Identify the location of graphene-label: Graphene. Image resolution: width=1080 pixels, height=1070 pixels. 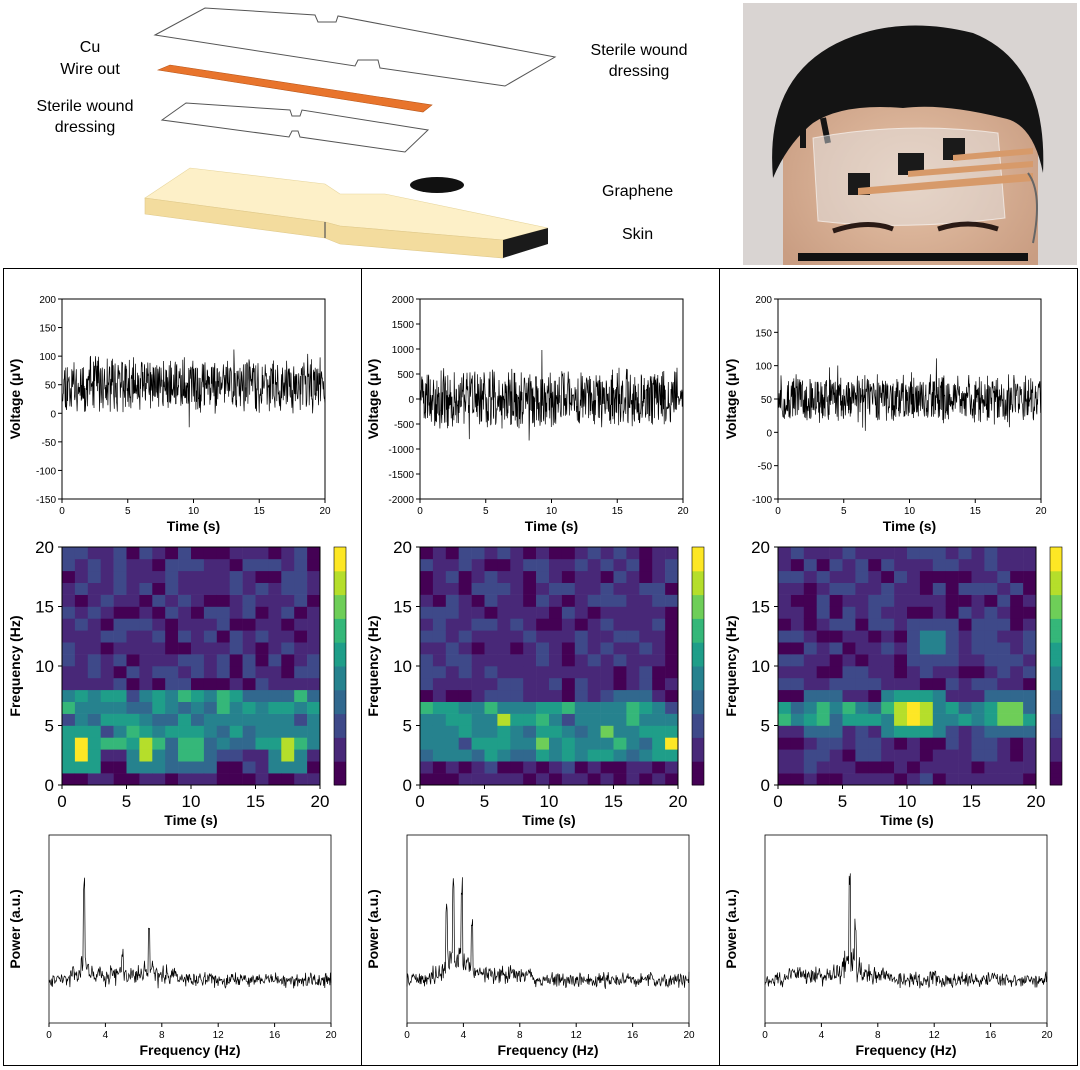
(638, 191).